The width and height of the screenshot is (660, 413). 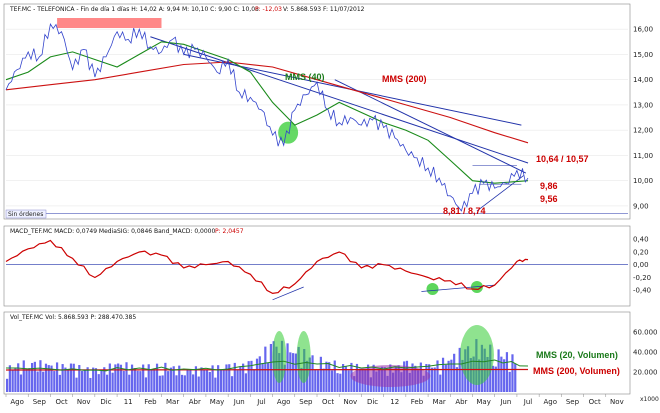 I want to click on x-tick-label: Jul, so click(x=528, y=402).